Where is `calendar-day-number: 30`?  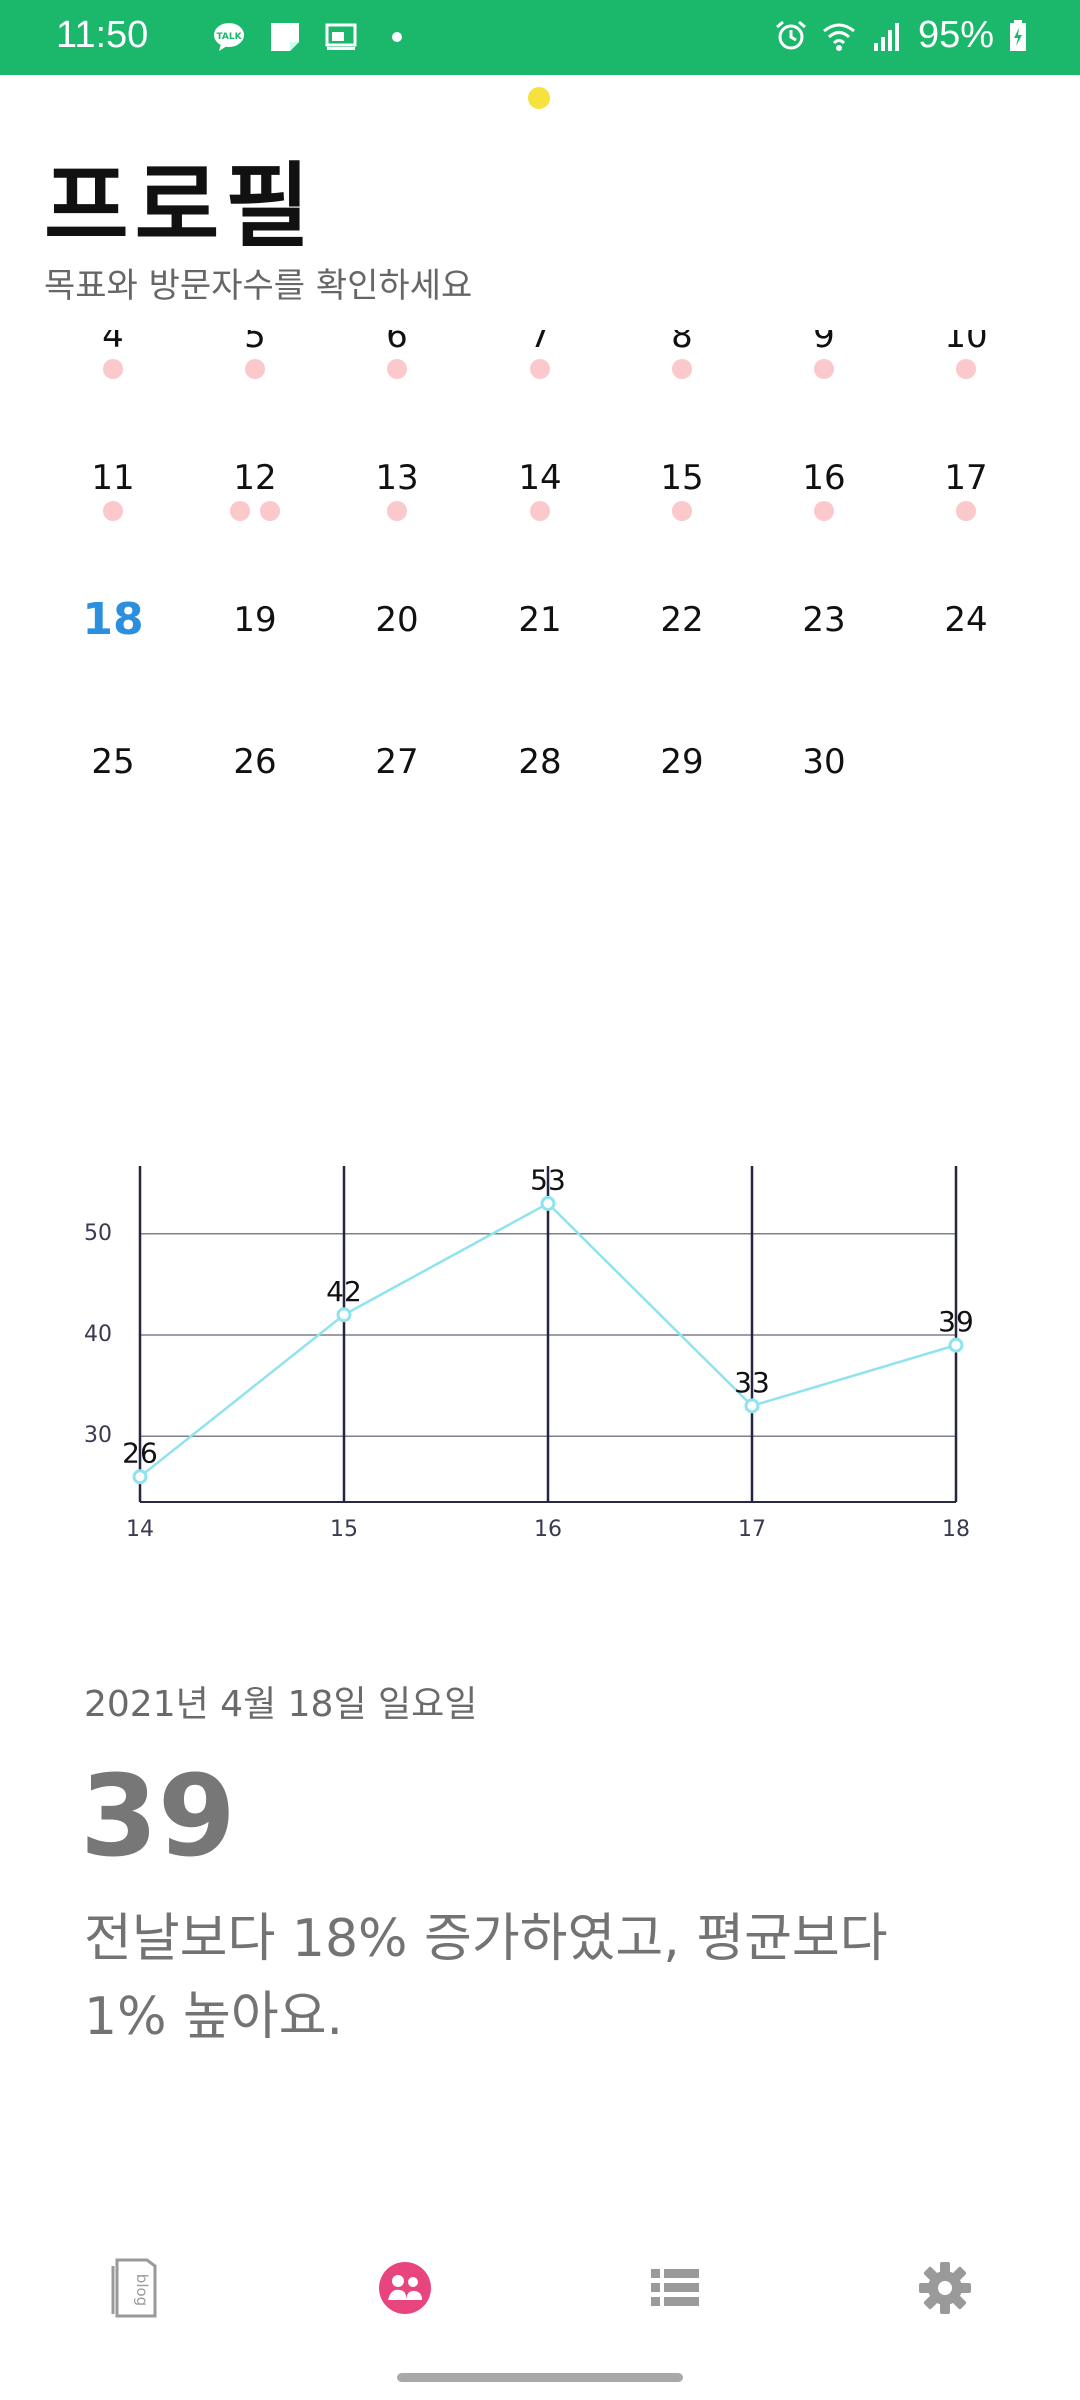
calendar-day-number: 30 is located at coordinates (824, 762).